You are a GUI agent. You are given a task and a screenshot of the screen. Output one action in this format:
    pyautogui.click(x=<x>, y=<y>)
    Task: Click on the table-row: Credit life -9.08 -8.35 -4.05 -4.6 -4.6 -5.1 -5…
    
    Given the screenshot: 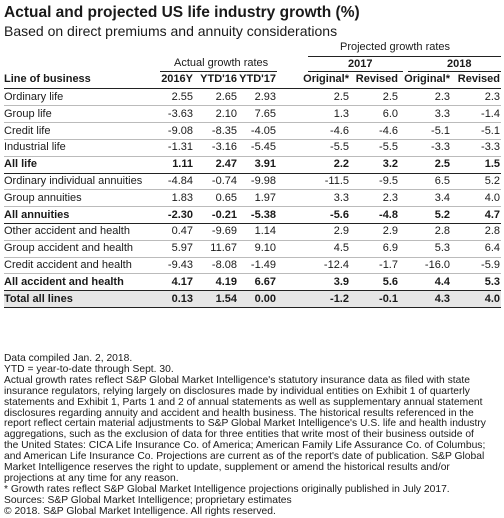 What is the action you would take?
    pyautogui.click(x=252, y=131)
    